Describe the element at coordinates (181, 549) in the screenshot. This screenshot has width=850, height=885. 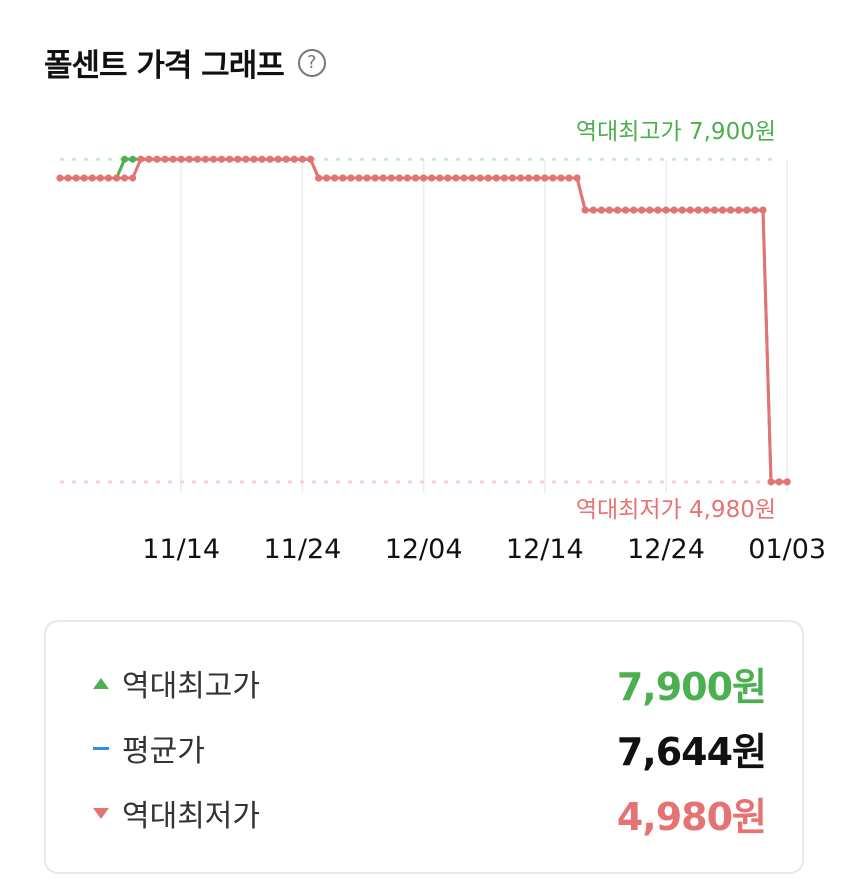
I see `x-tick-label: 11/14` at that location.